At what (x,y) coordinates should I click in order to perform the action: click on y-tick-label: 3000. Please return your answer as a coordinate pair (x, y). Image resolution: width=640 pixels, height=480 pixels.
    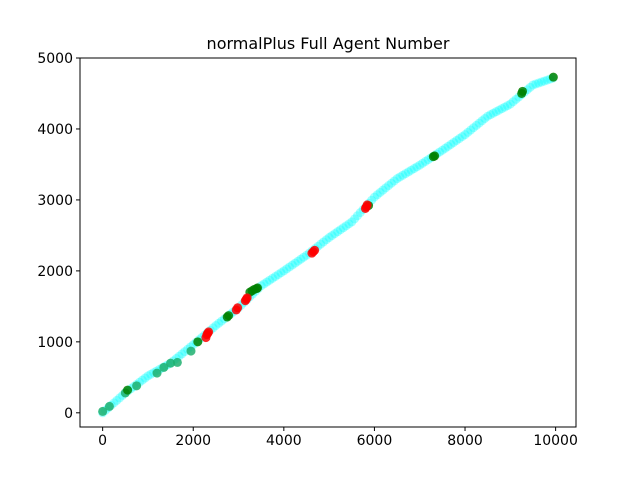
    Looking at the image, I should click on (55, 201).